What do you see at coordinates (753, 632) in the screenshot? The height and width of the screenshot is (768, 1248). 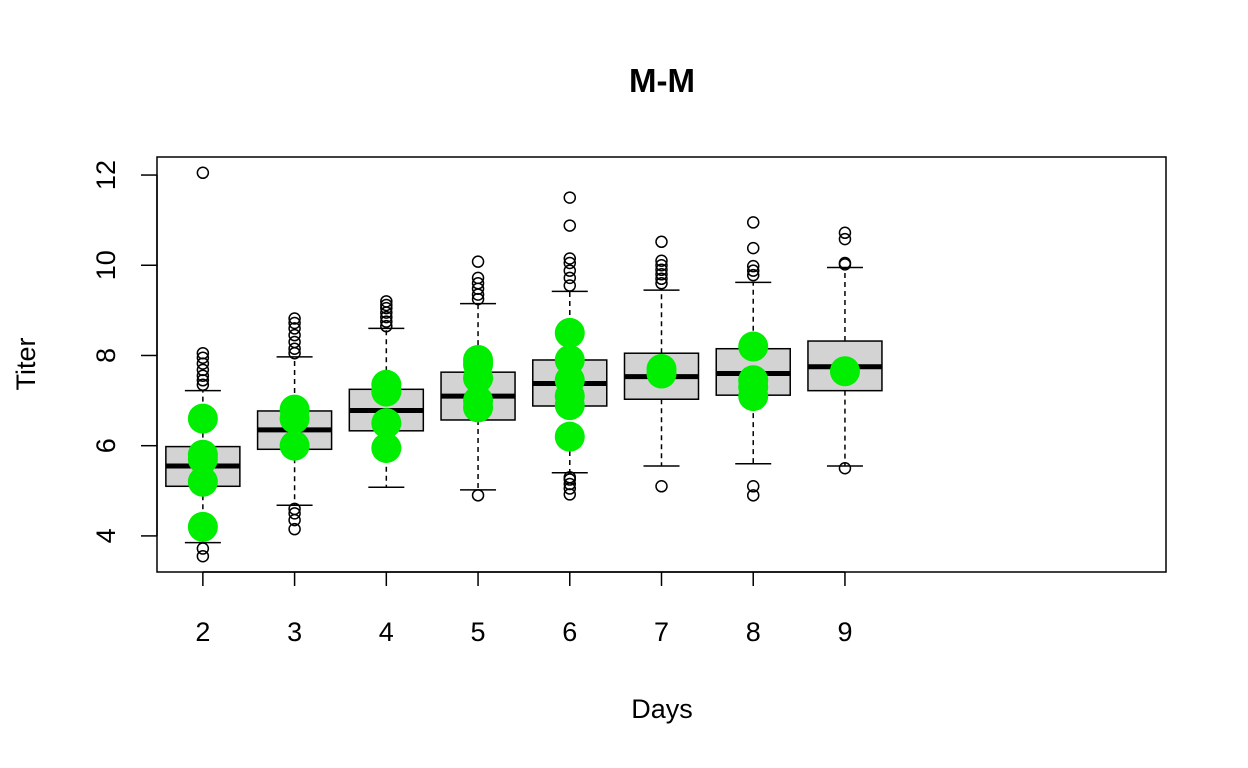 I see `x-tick-label: 8` at bounding box center [753, 632].